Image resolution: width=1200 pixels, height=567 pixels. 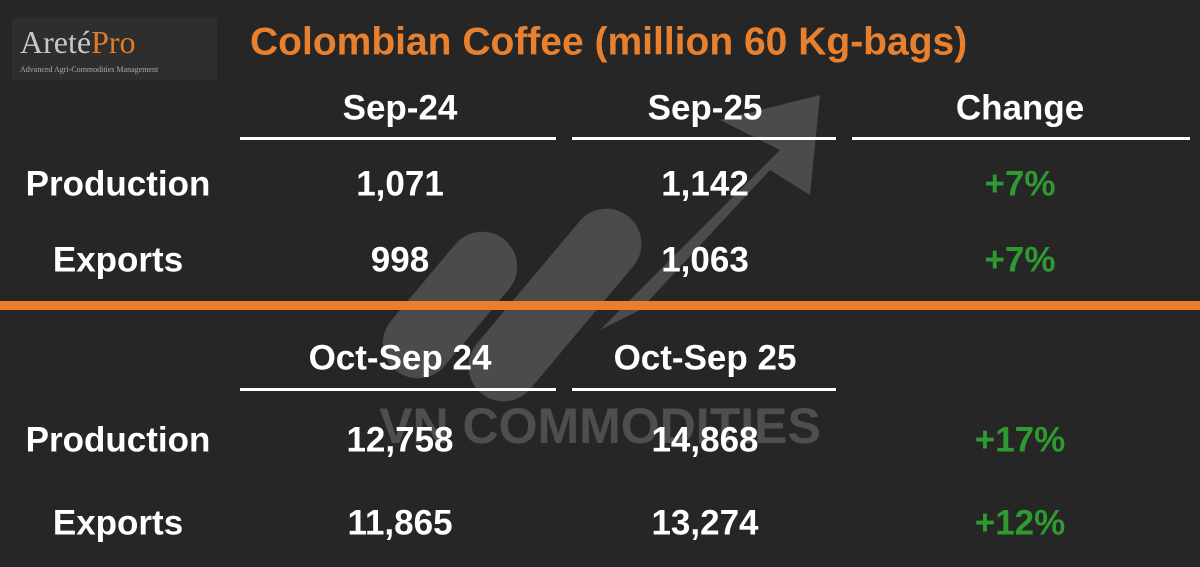 I want to click on change-value: +17%, so click(x=1020, y=439).